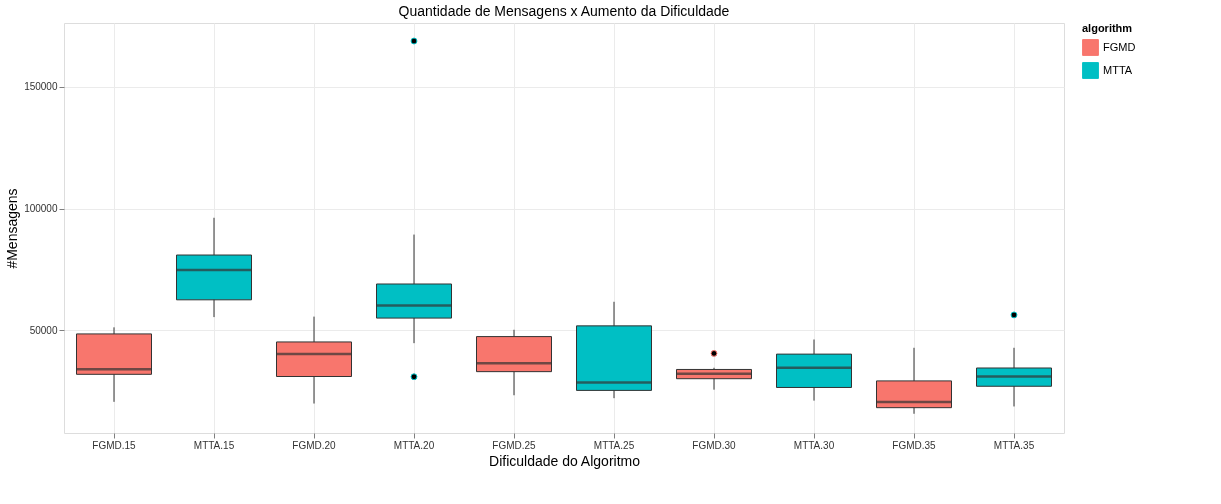 This screenshot has width=1221, height=504. Describe the element at coordinates (564, 11) in the screenshot. I see `chart-title: Quantidade de Mensagens x Aumento da Dificuldade` at that location.